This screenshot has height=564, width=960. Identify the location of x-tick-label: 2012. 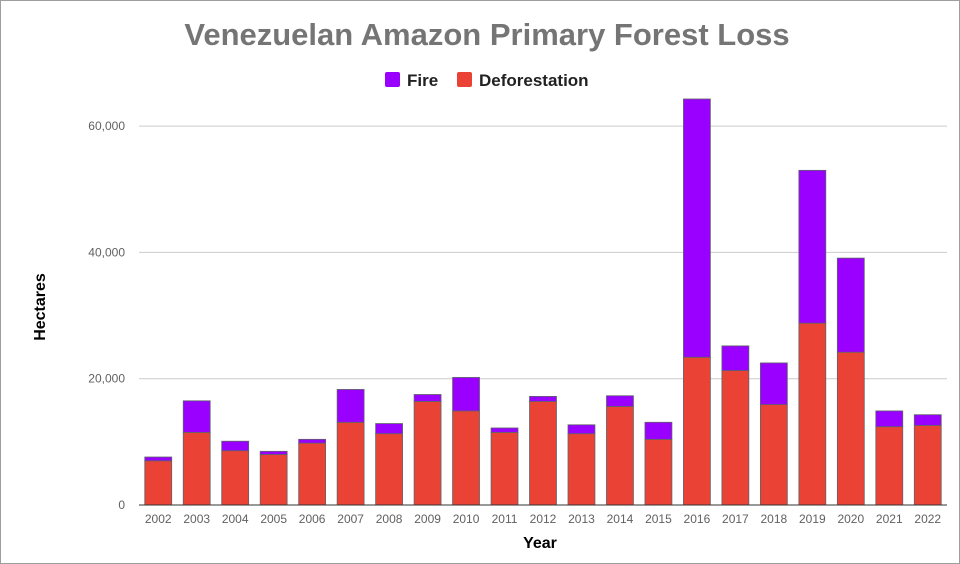
(543, 519).